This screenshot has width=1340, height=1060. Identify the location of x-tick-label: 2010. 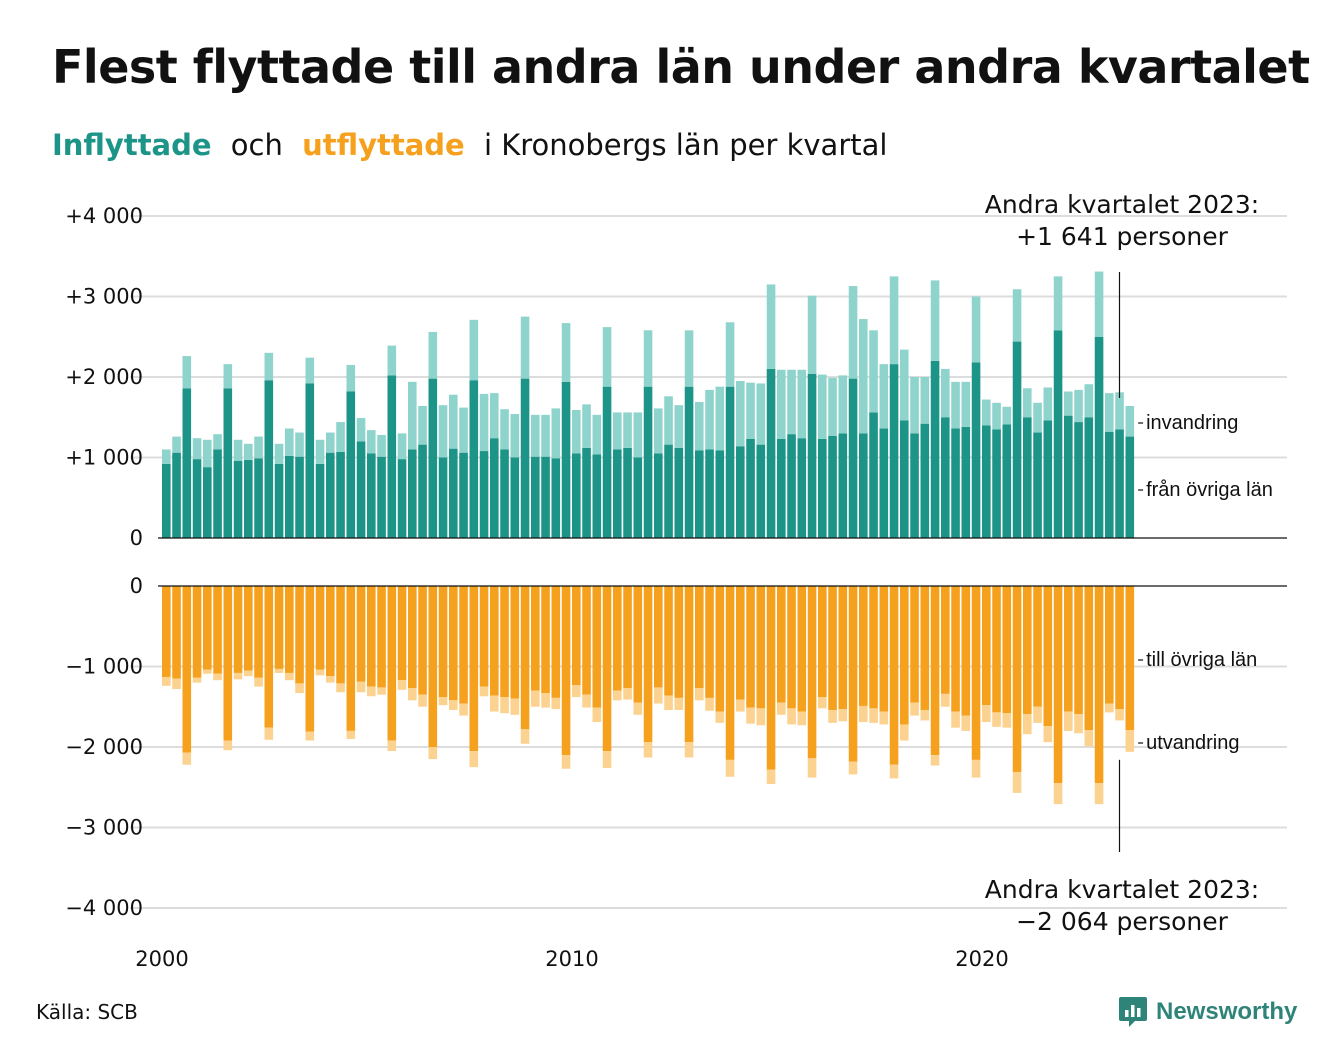
(571, 959).